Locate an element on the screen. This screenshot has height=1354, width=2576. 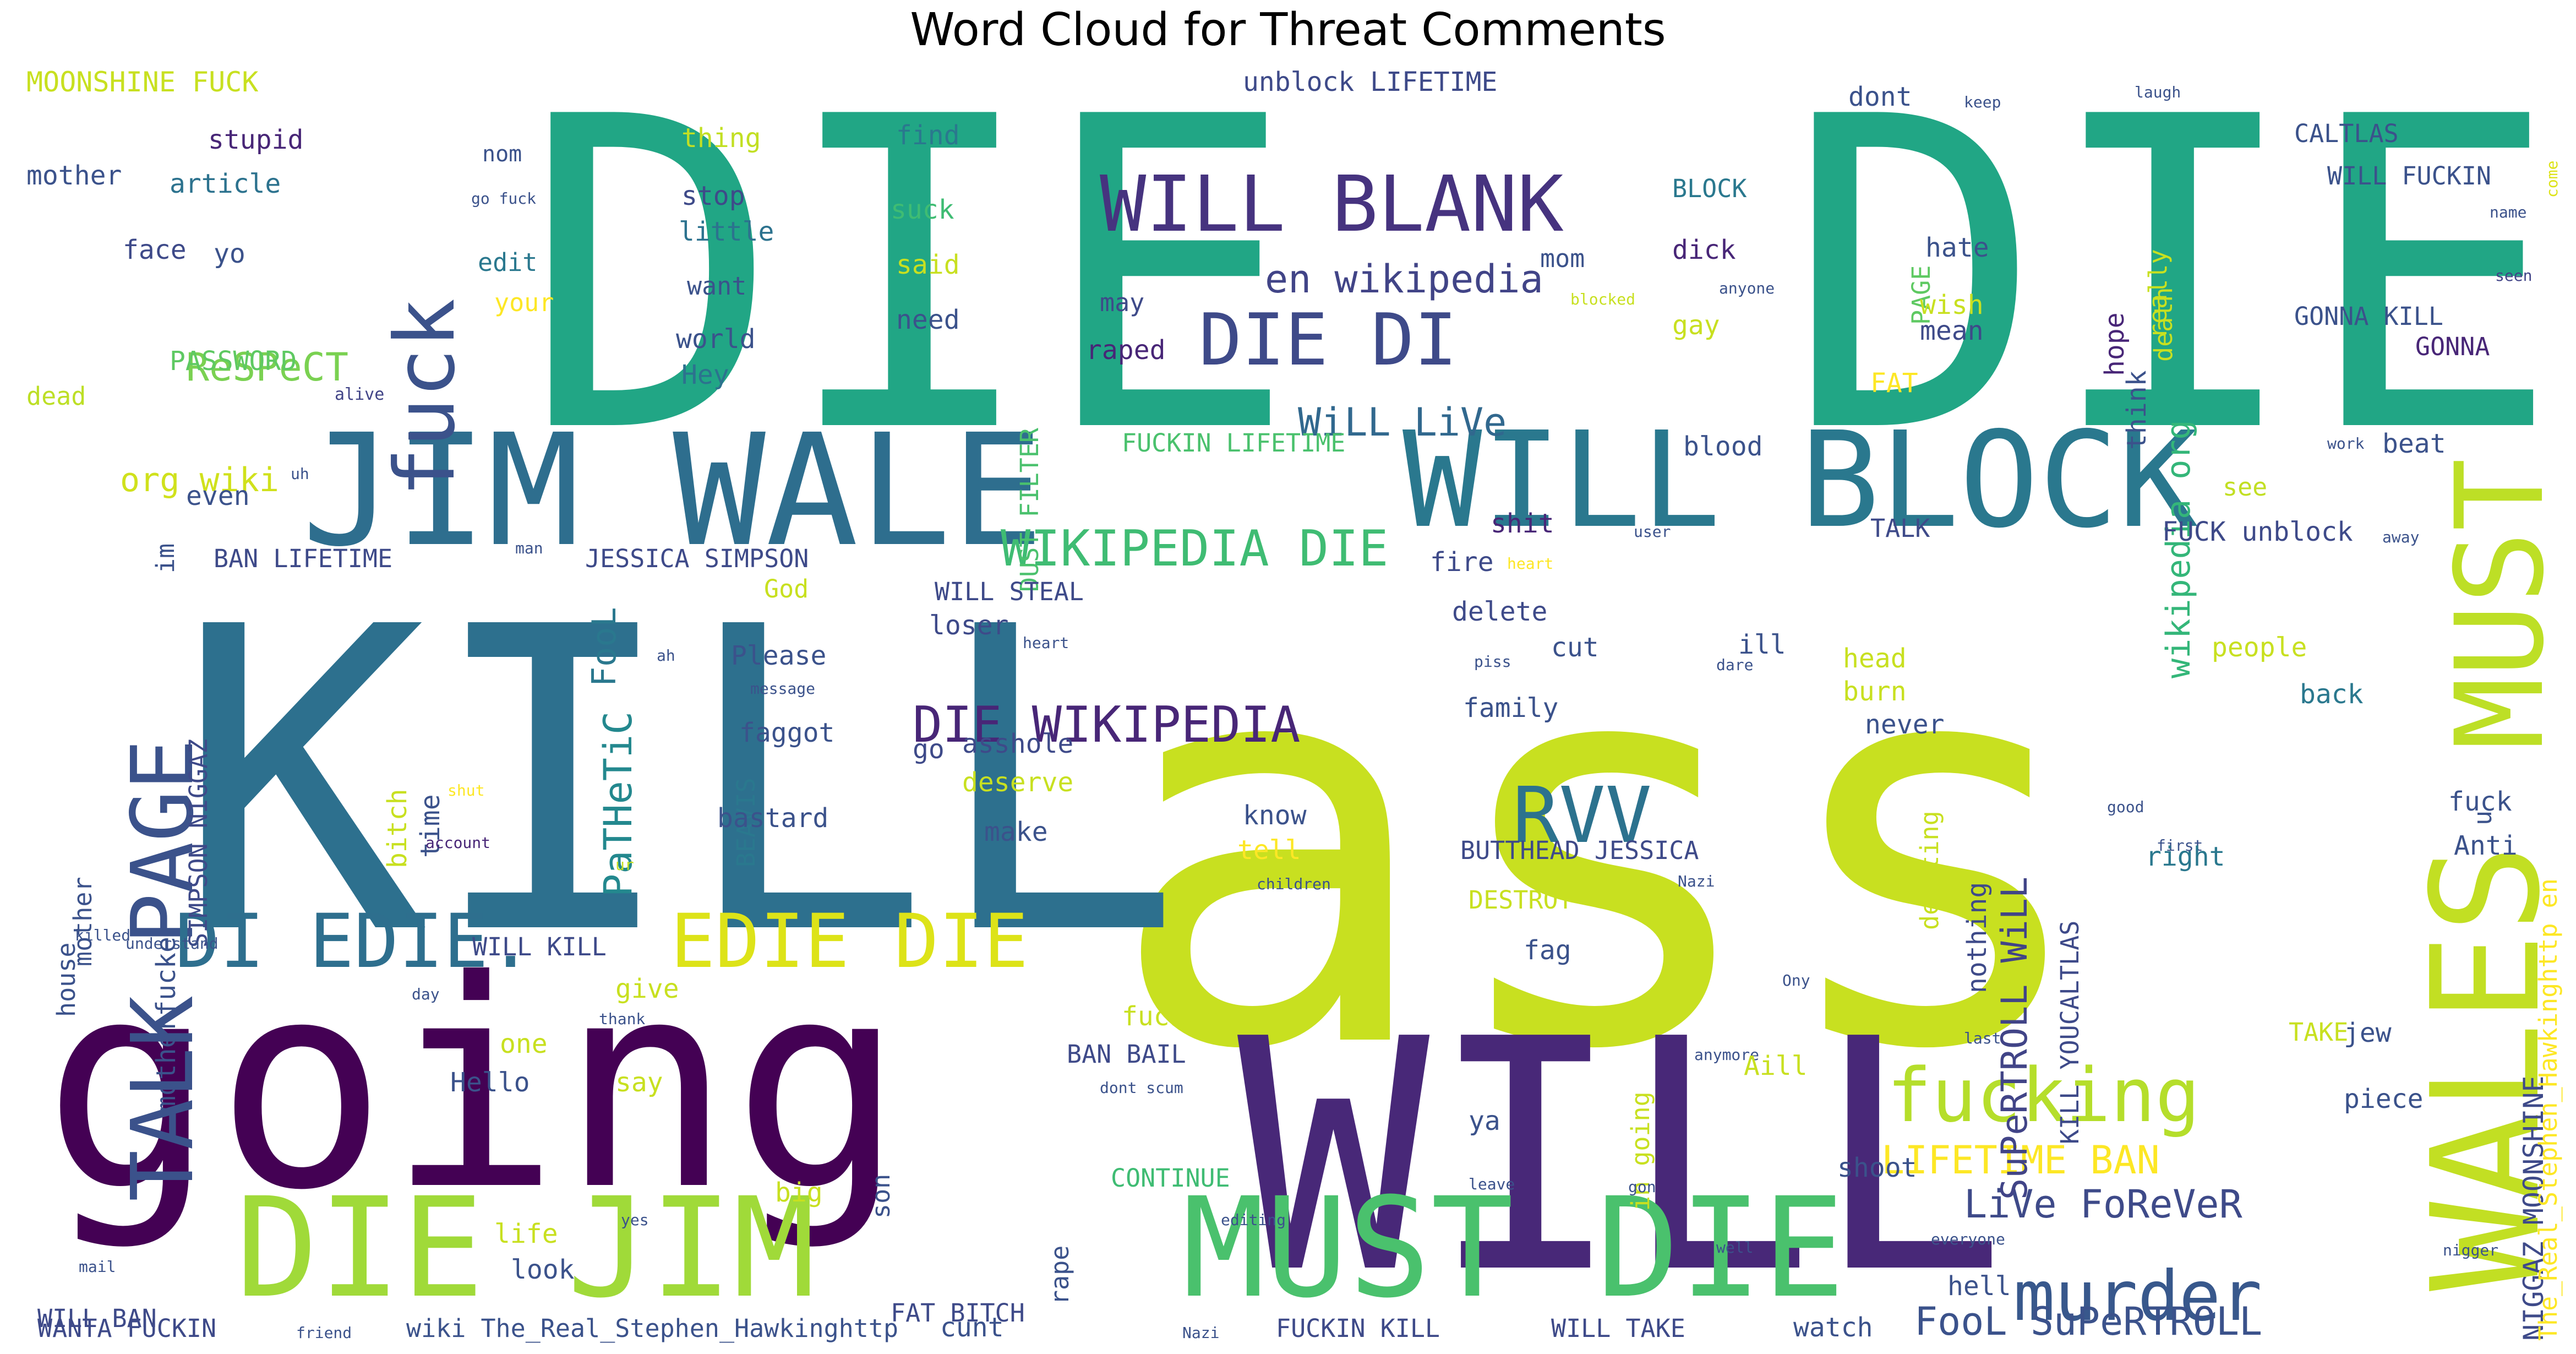
word-16: RVV is located at coordinates (1583, 816).